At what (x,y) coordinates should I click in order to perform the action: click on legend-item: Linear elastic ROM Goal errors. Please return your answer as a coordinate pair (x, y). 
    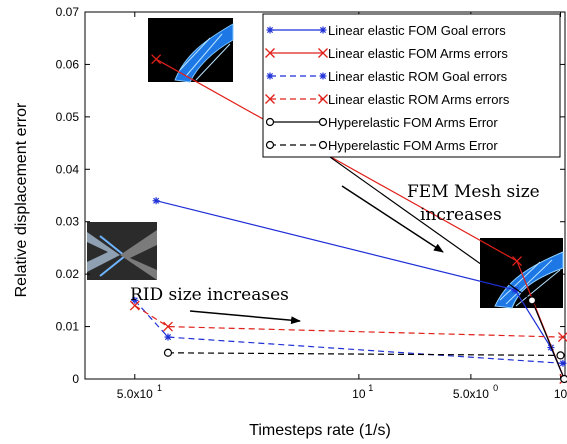
    Looking at the image, I should click on (387, 76).